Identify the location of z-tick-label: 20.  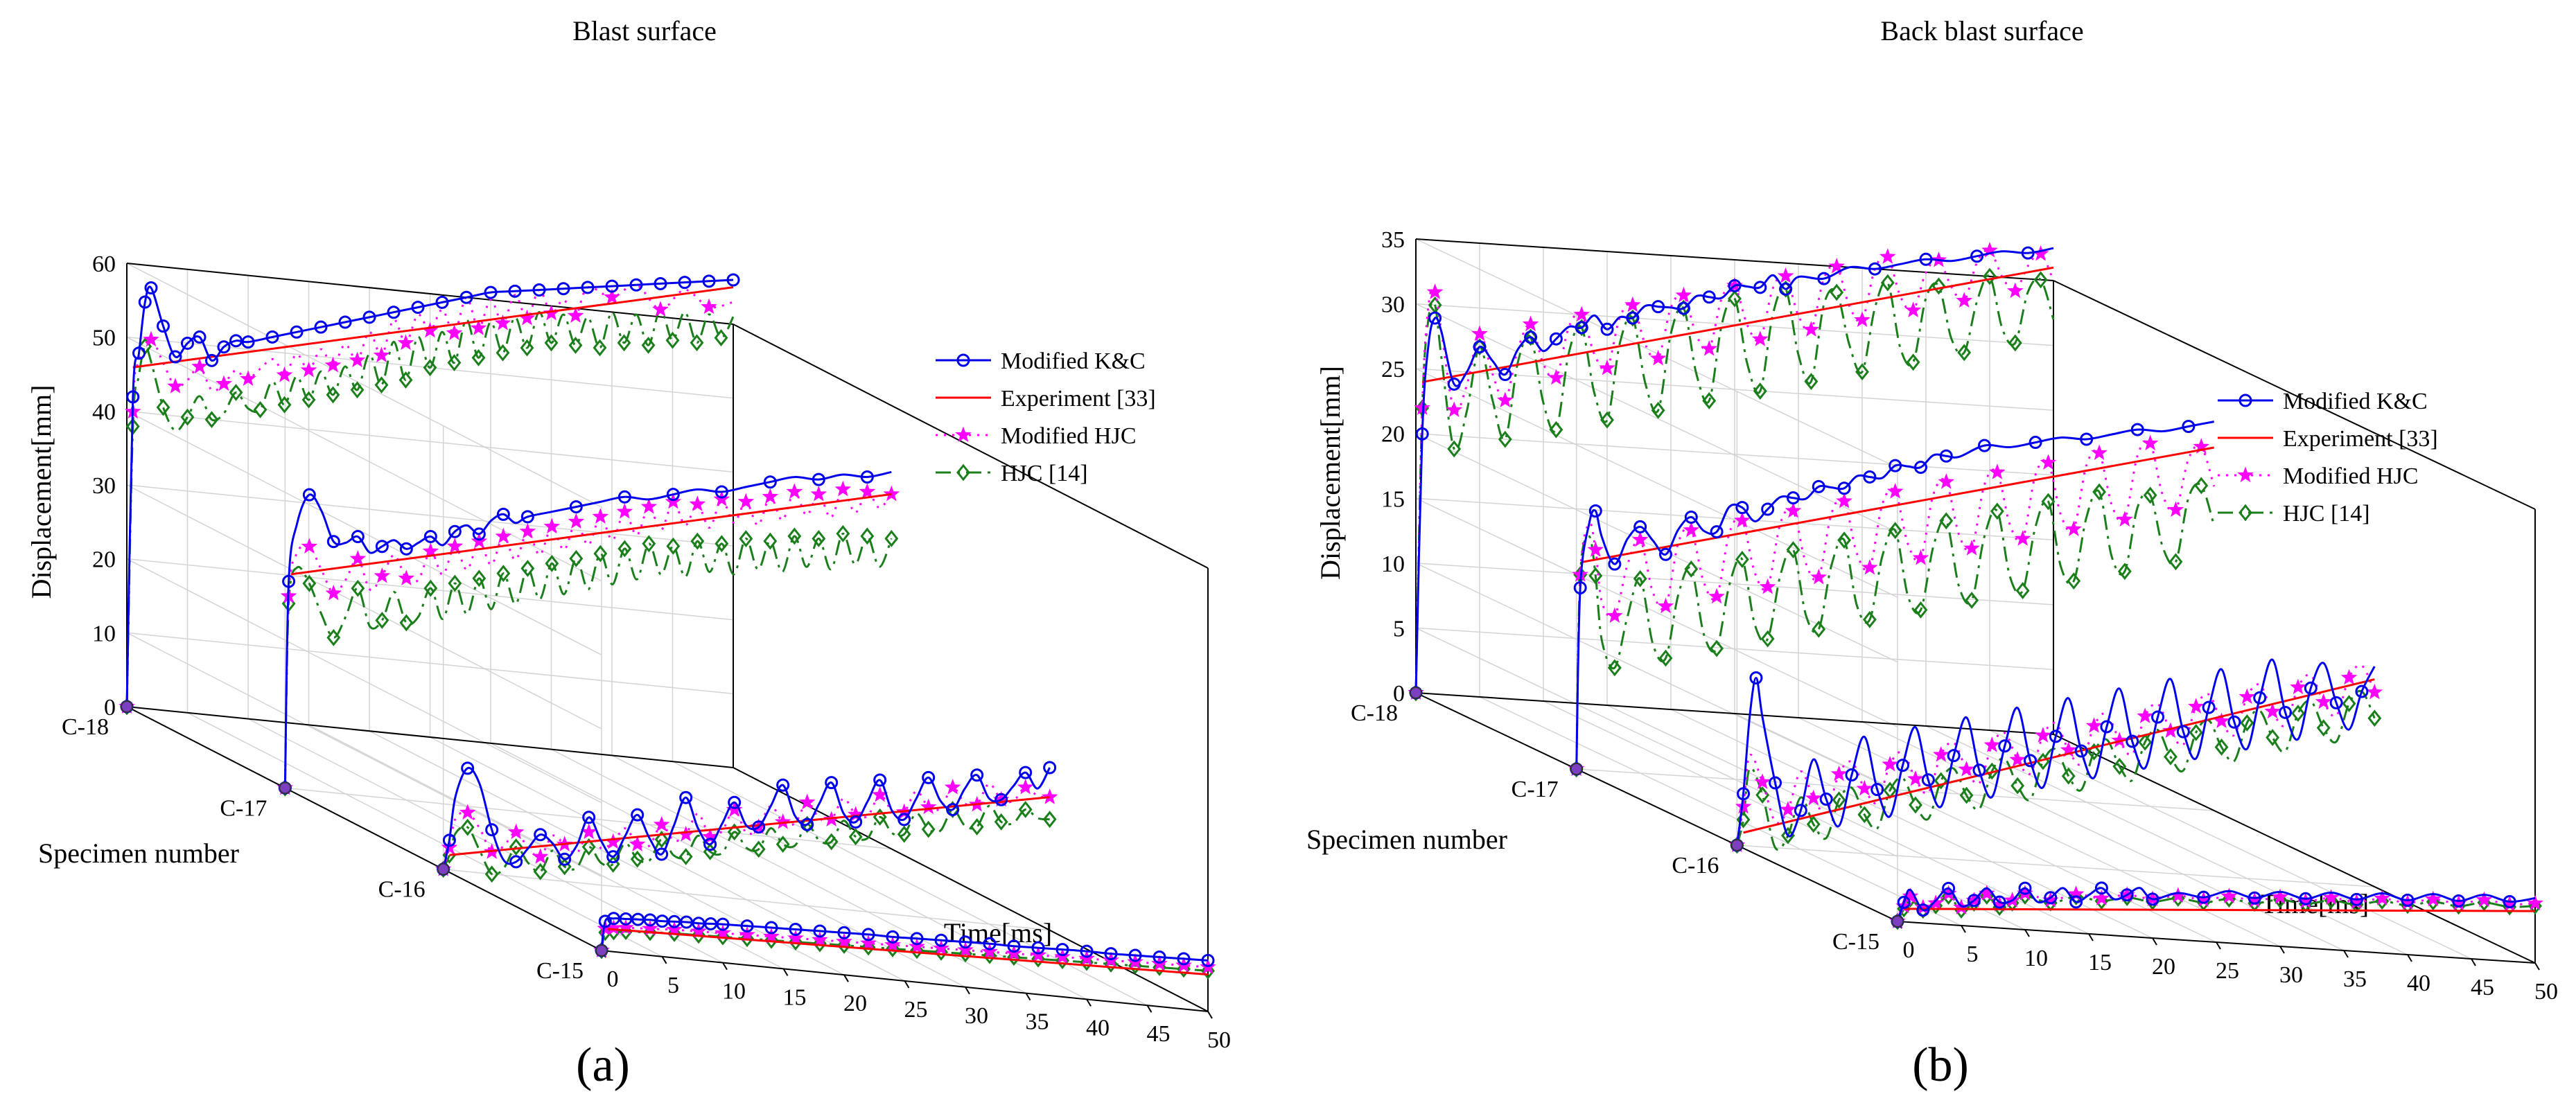
(1393, 435).